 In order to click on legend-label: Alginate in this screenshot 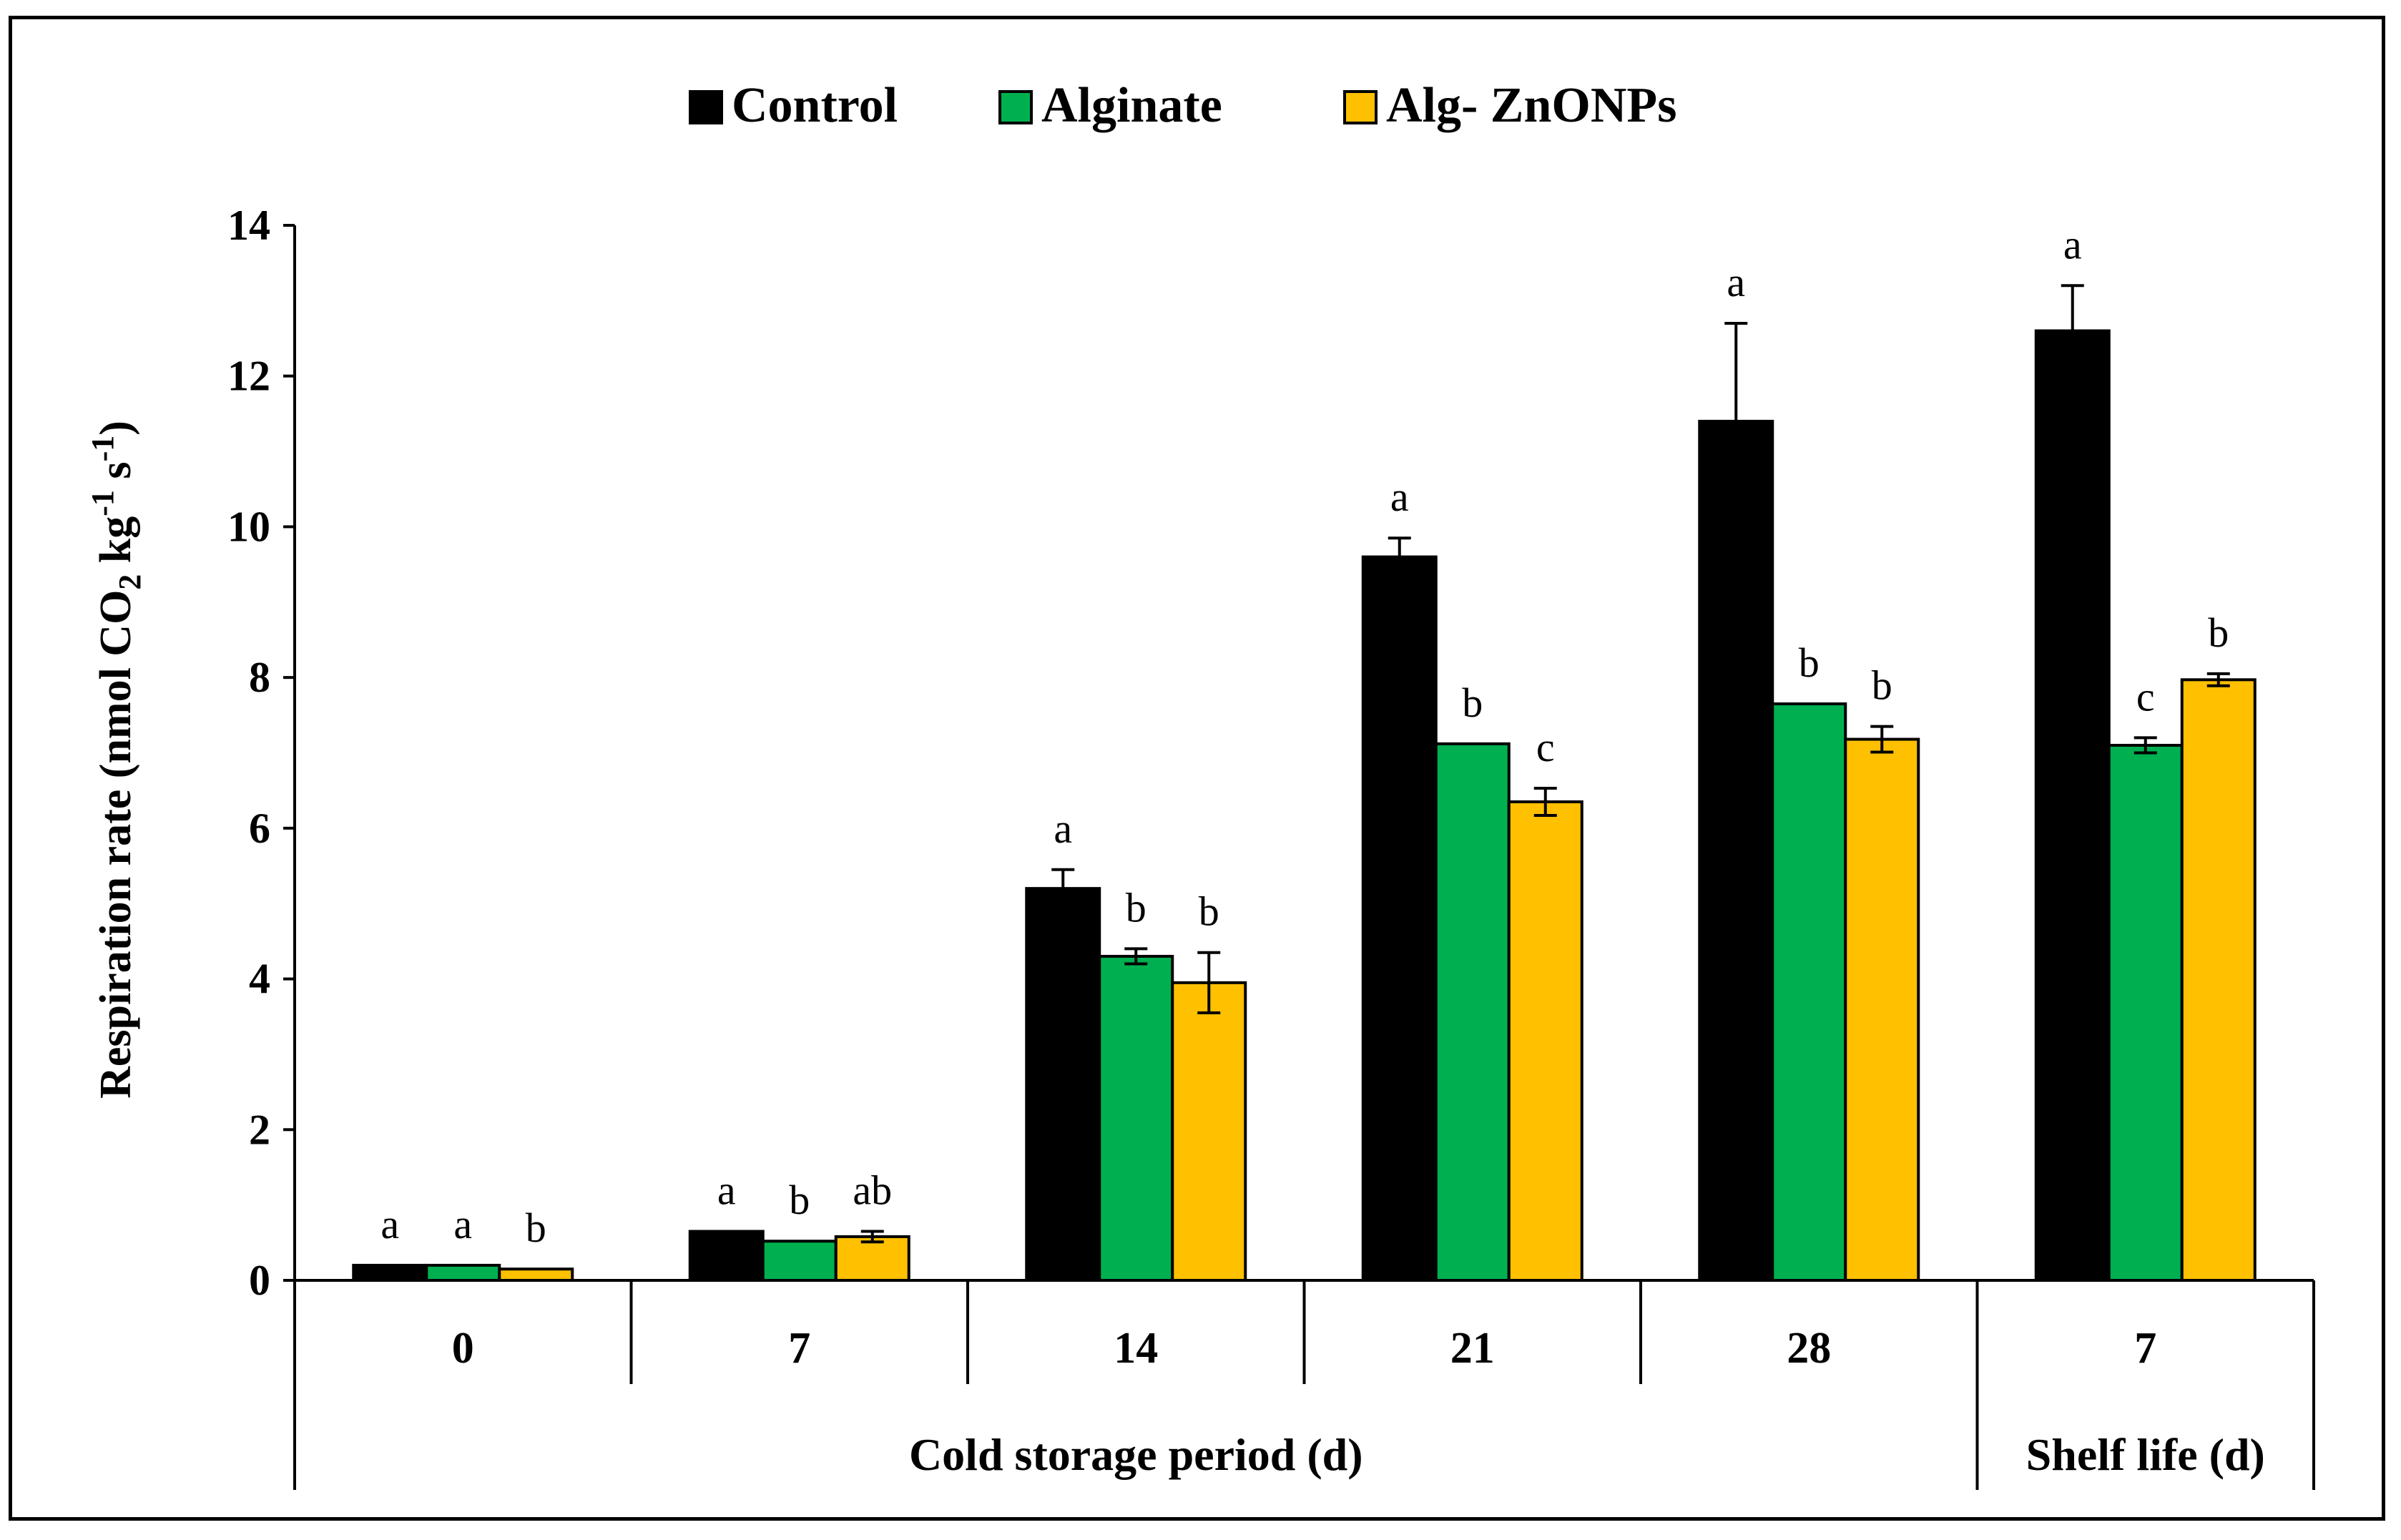, I will do `click(1131, 105)`.